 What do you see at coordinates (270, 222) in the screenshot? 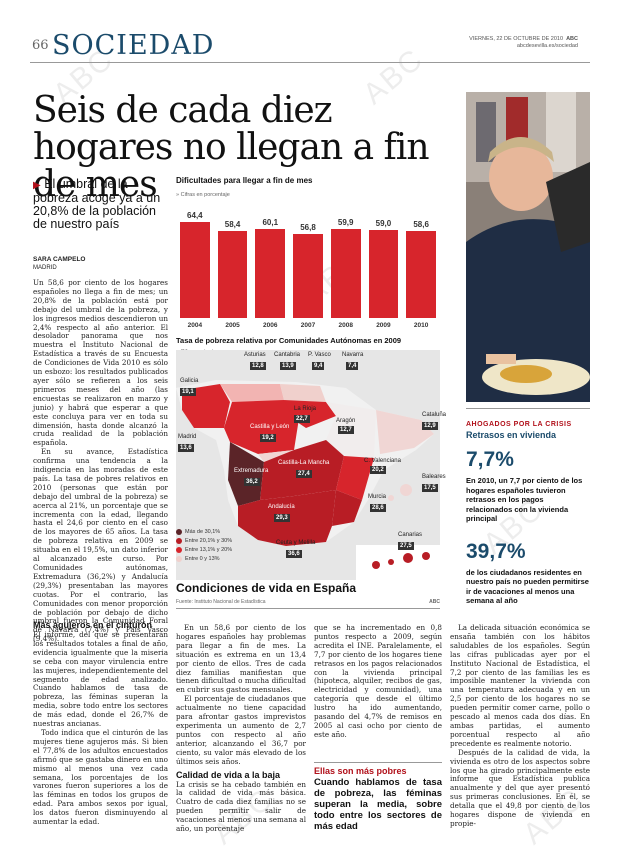
I see `bar-value-label: 60,1` at bounding box center [270, 222].